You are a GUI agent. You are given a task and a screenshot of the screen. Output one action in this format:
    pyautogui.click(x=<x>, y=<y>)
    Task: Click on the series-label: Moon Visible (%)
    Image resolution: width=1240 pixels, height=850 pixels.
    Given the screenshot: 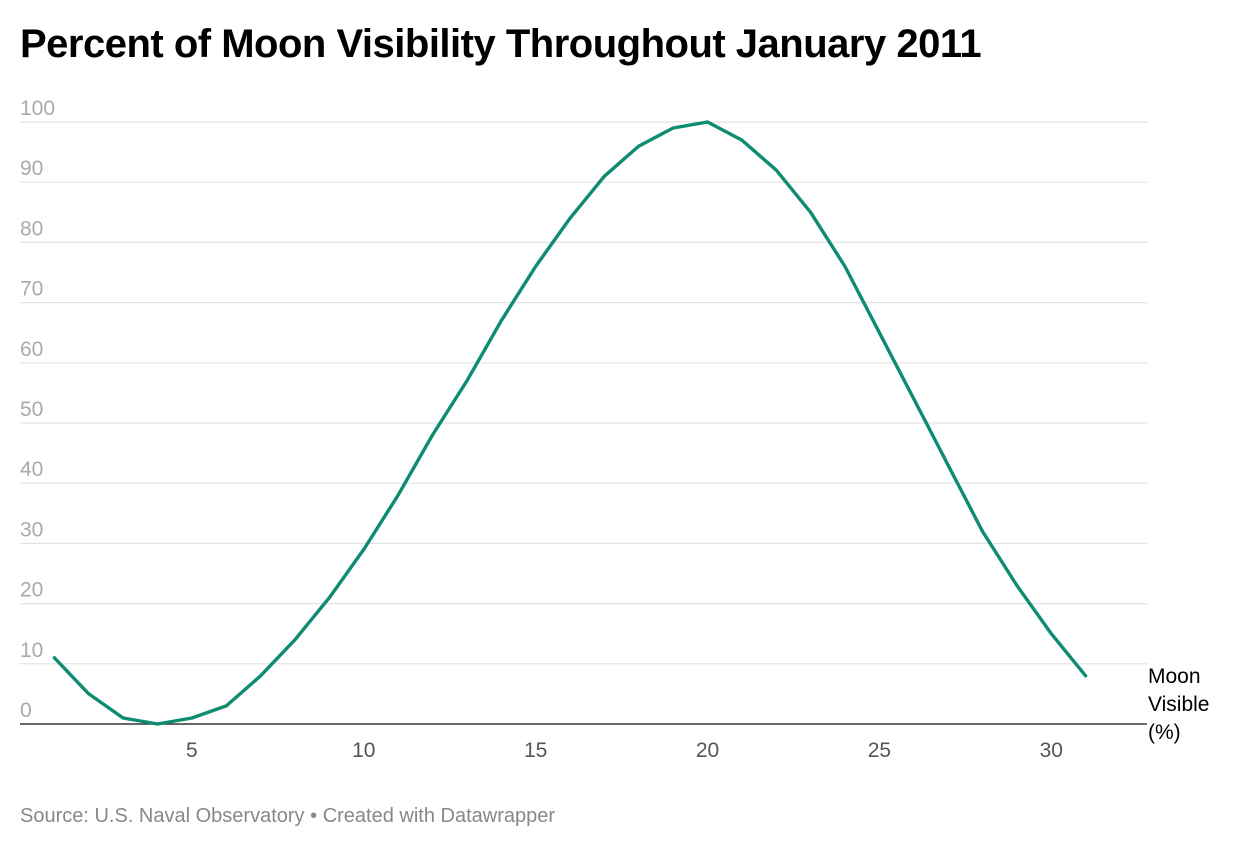 What is the action you would take?
    pyautogui.click(x=1178, y=704)
    